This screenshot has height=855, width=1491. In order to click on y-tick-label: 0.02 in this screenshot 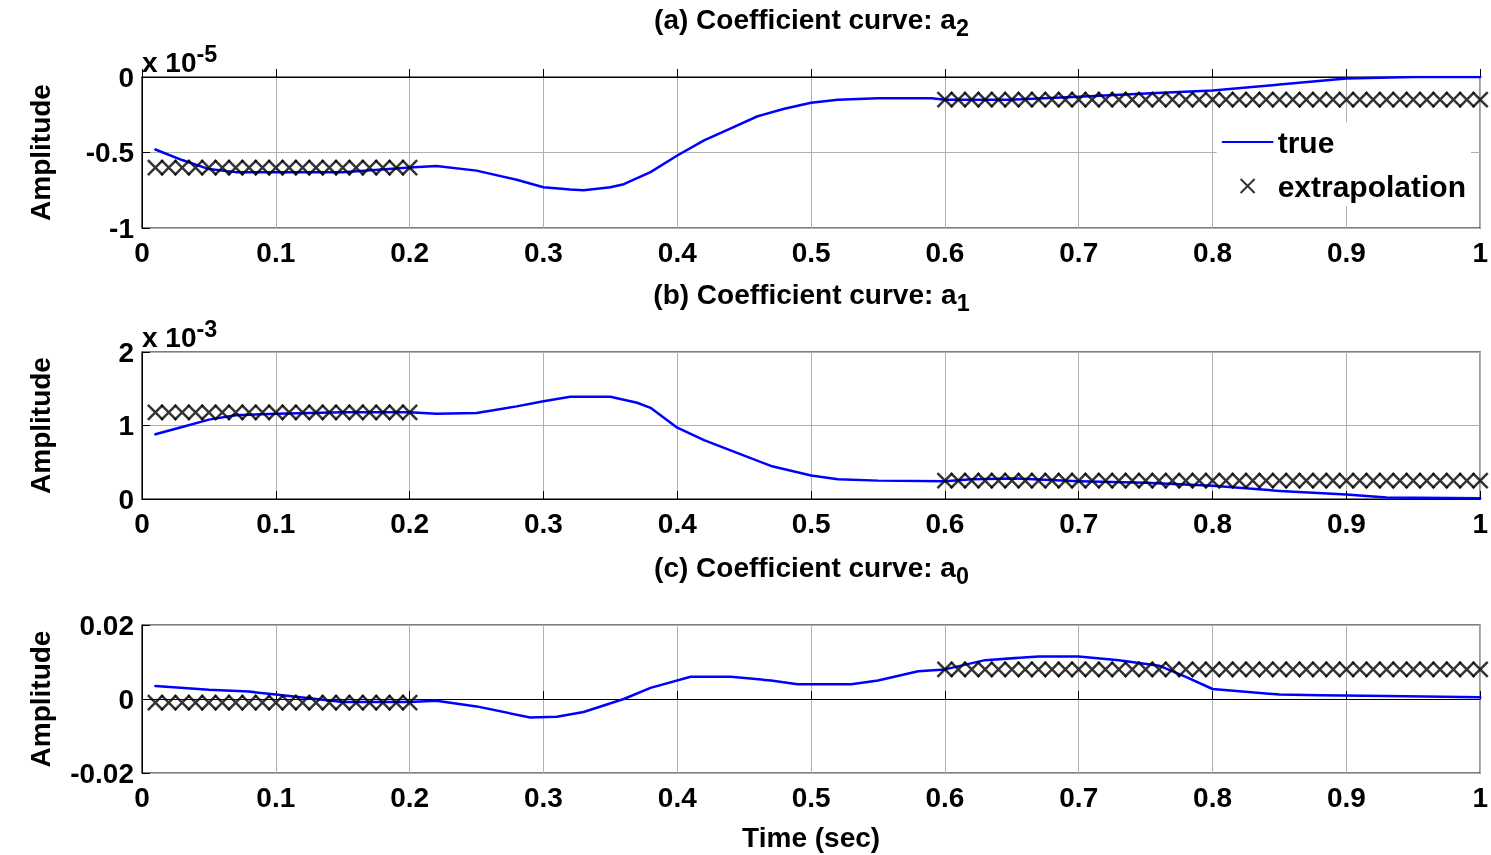, I will do `click(106, 625)`.